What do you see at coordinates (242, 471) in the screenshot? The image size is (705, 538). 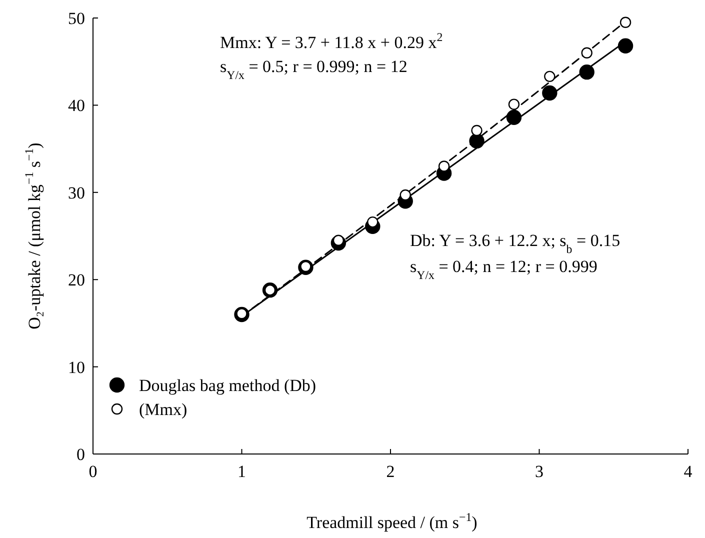 I see `x-tick-label: 1` at bounding box center [242, 471].